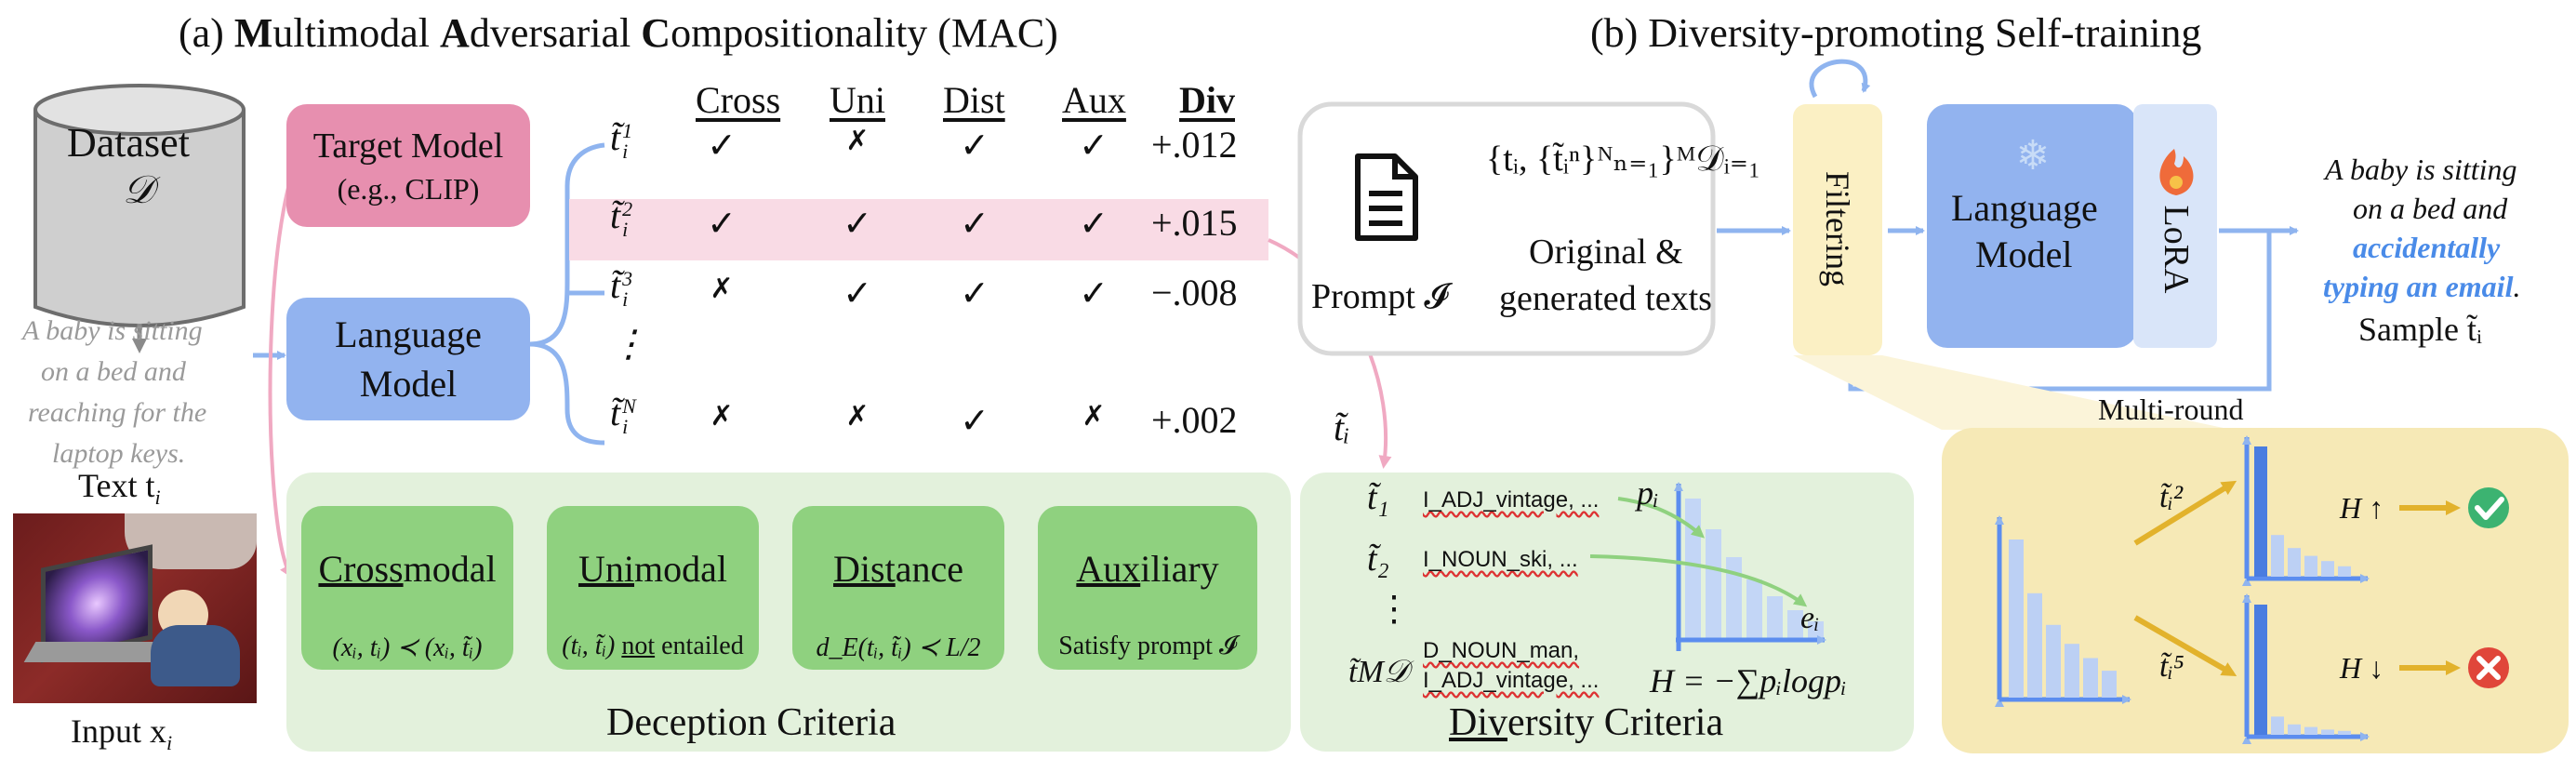 This screenshot has height=759, width=2576. Describe the element at coordinates (567, 294) in the screenshot. I see `lm-brace` at that location.